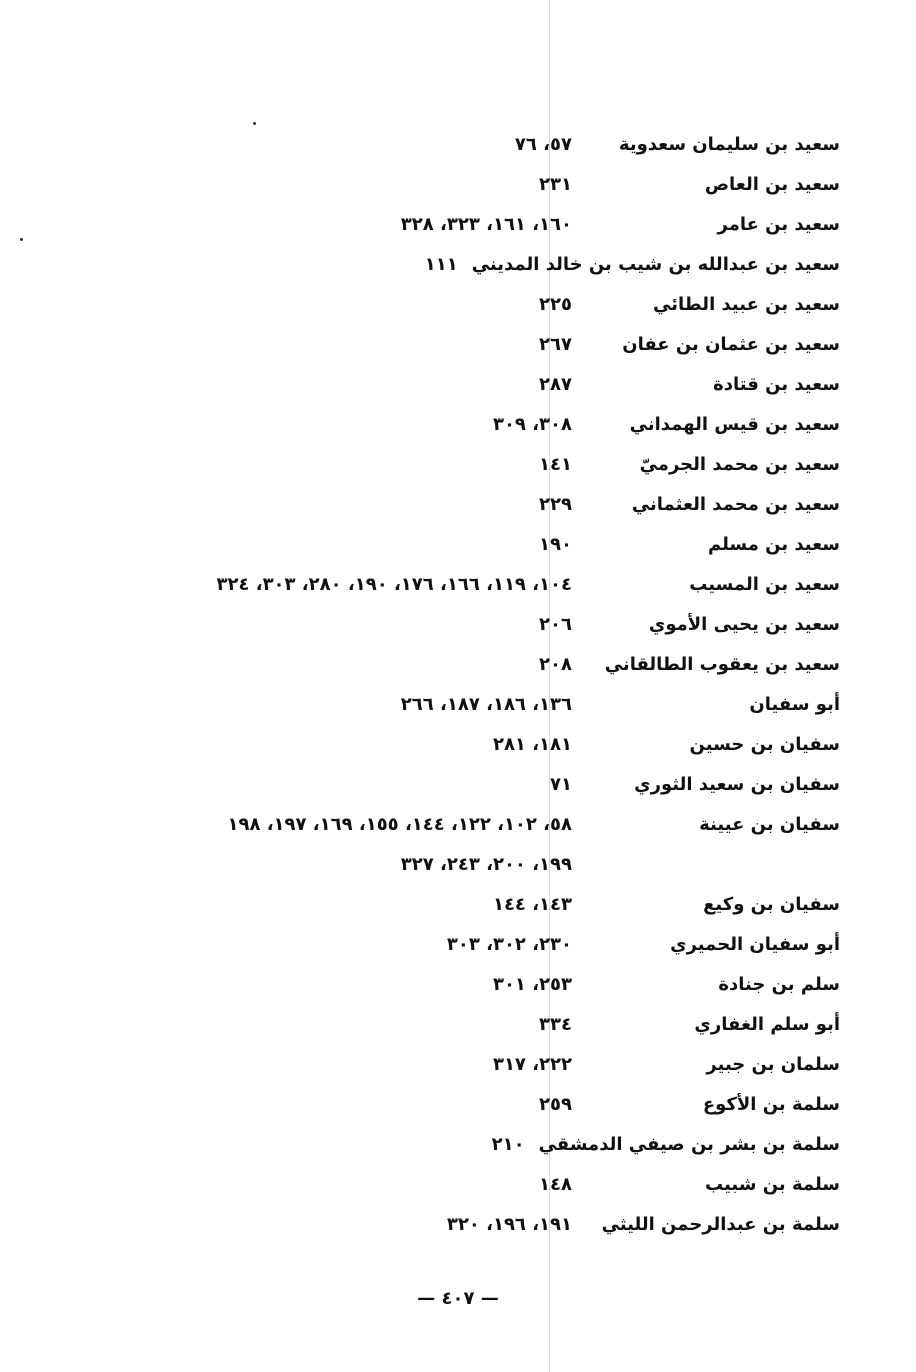 The width and height of the screenshot is (916, 1372). I want to click on entry-page-numbers: ١٩٩، ٢٠٠، ٢٤٣، ٣٢٧, so click(486, 864).